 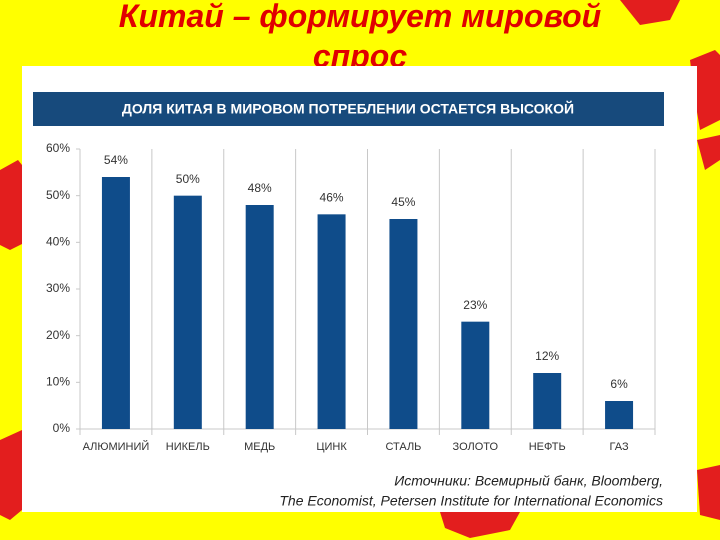 I want to click on x-tick-label: НИКЕЛЬ, so click(x=188, y=447).